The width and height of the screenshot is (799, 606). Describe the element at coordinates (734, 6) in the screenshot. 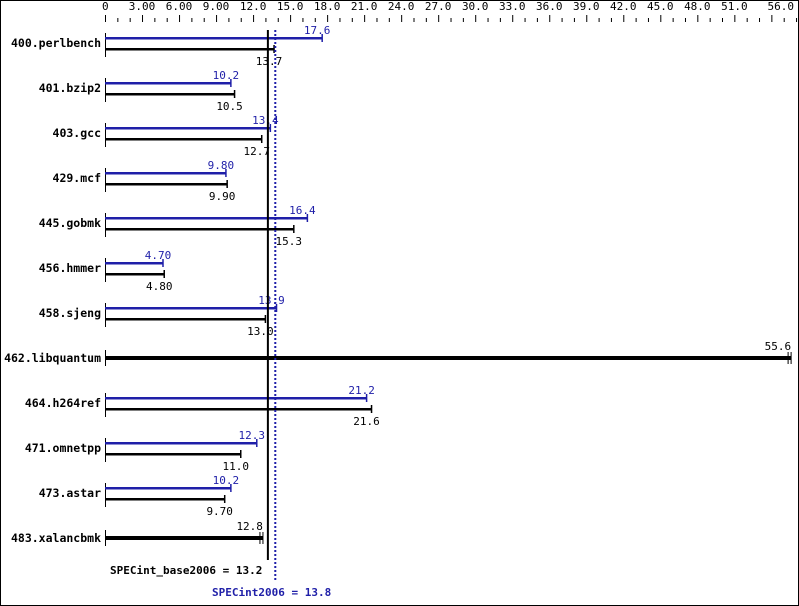

I see `tick-label: 51.0` at that location.